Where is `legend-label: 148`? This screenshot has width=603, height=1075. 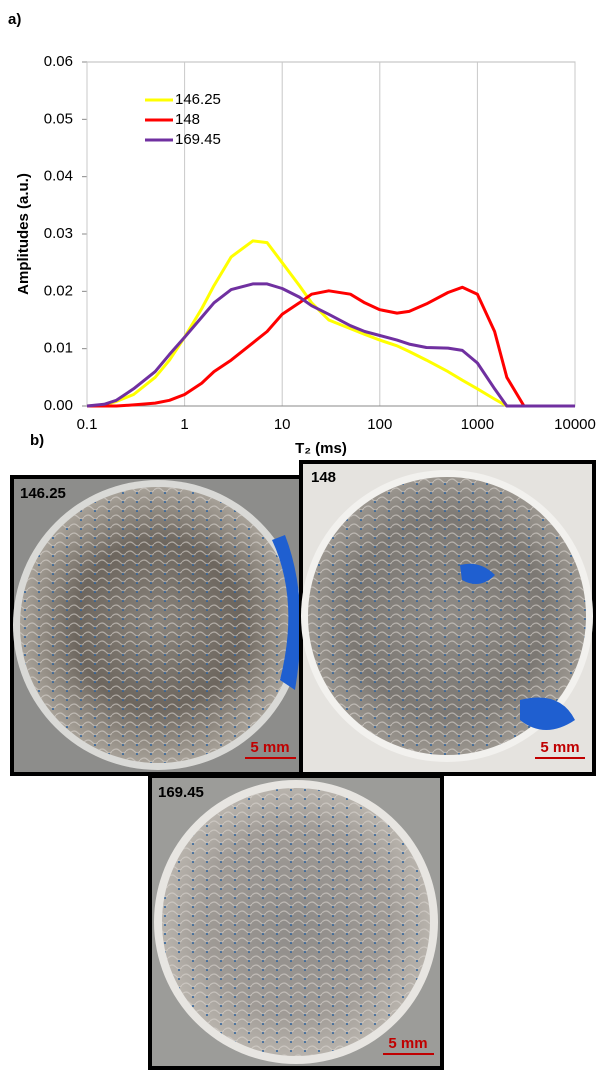
legend-label: 148 is located at coordinates (187, 119).